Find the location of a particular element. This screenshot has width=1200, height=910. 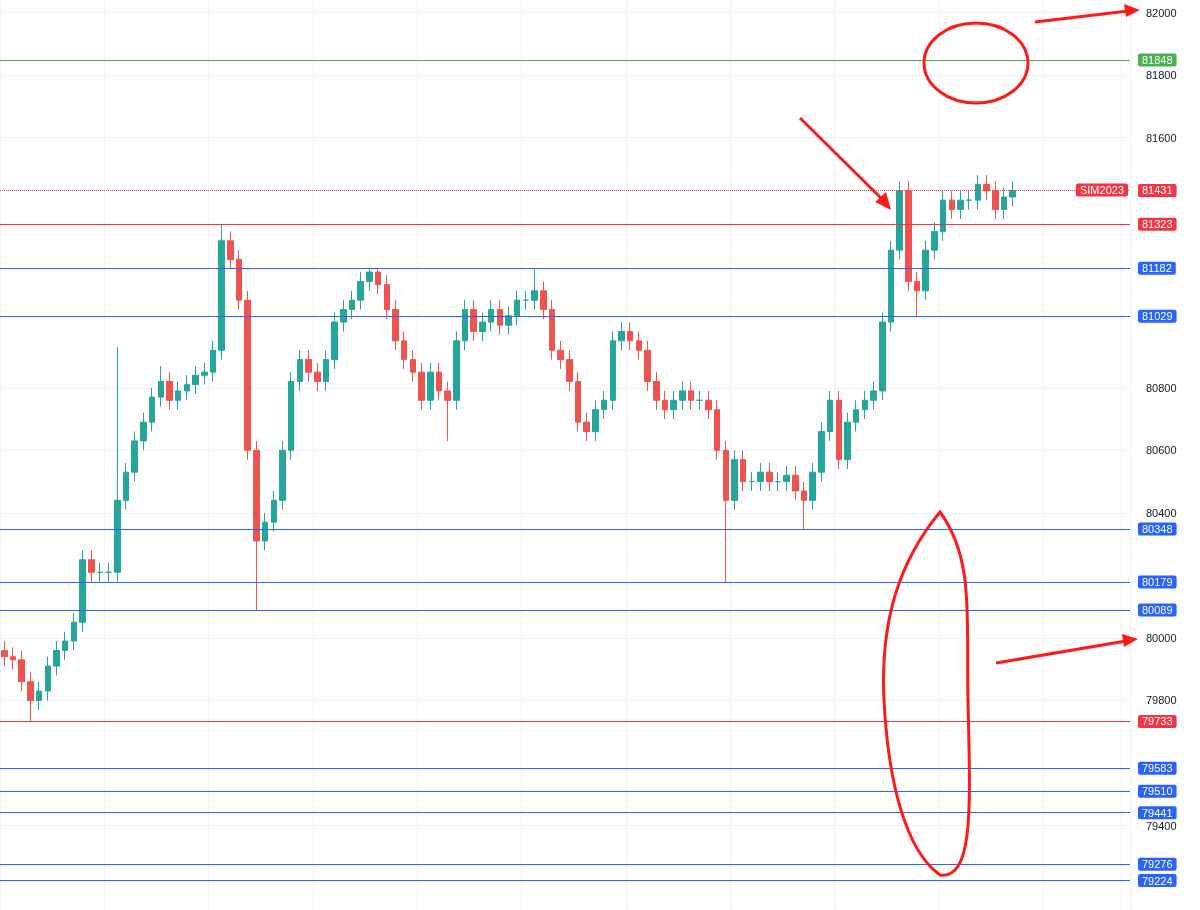

ref-line-label: 81323 is located at coordinates (1157, 224).